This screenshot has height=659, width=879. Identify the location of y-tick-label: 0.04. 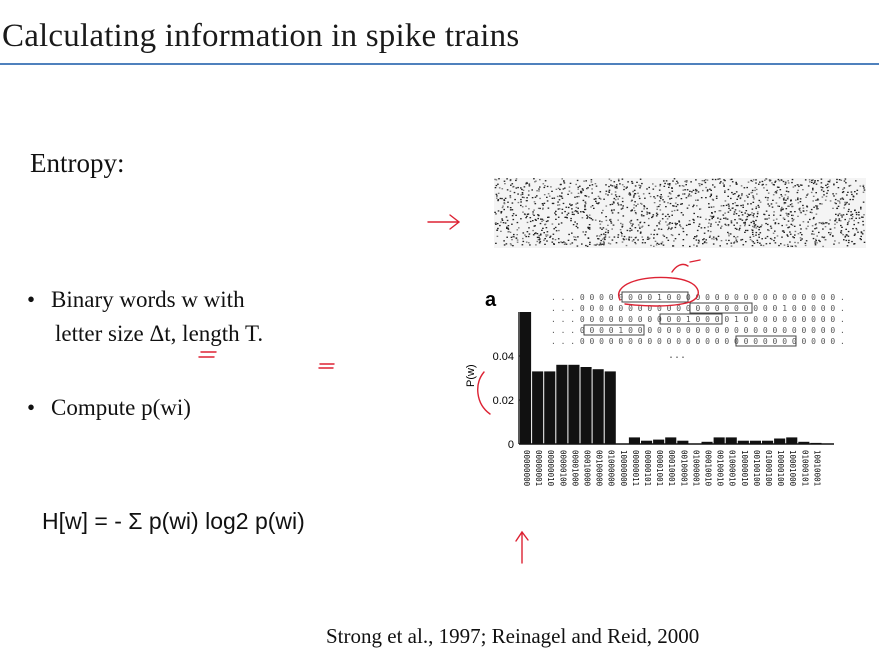
(503, 357).